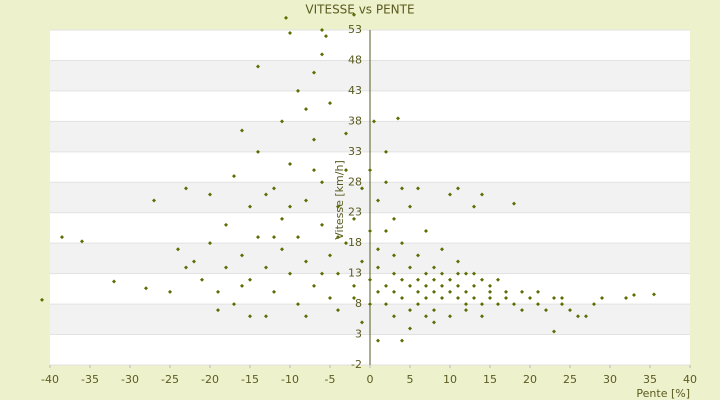  What do you see at coordinates (356, 364) in the screenshot?
I see `y-tick-label: -2` at bounding box center [356, 364].